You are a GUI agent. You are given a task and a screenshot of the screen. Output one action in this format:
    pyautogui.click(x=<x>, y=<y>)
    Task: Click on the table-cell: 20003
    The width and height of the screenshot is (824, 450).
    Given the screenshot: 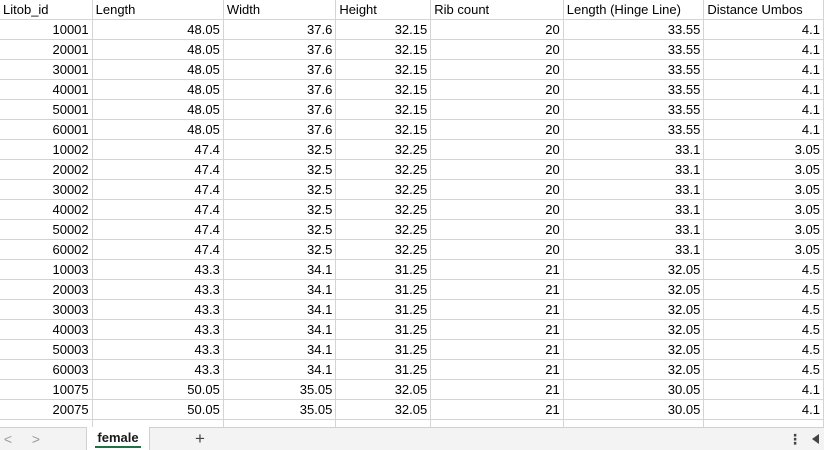 What is the action you would take?
    pyautogui.click(x=46, y=289)
    